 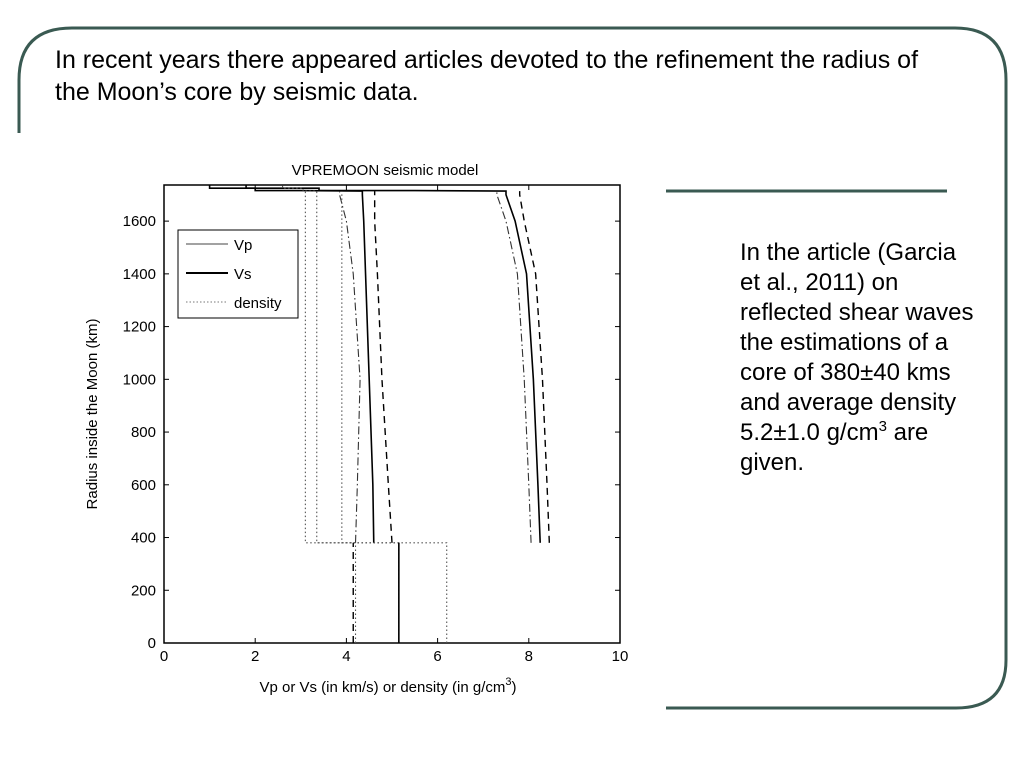 What do you see at coordinates (143, 590) in the screenshot?
I see `y-tick-label: 200` at bounding box center [143, 590].